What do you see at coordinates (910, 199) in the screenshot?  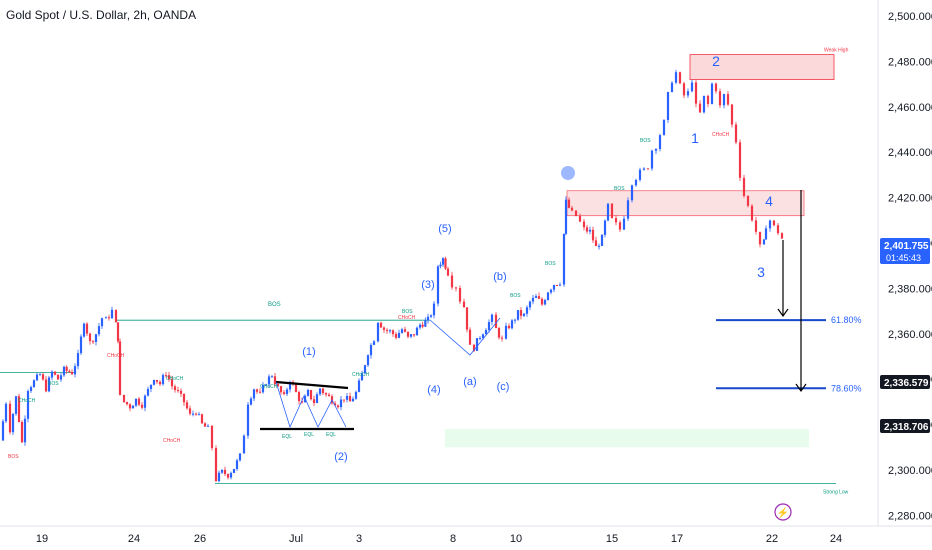 I see `y-tick-label: 2,420.000` at bounding box center [910, 199].